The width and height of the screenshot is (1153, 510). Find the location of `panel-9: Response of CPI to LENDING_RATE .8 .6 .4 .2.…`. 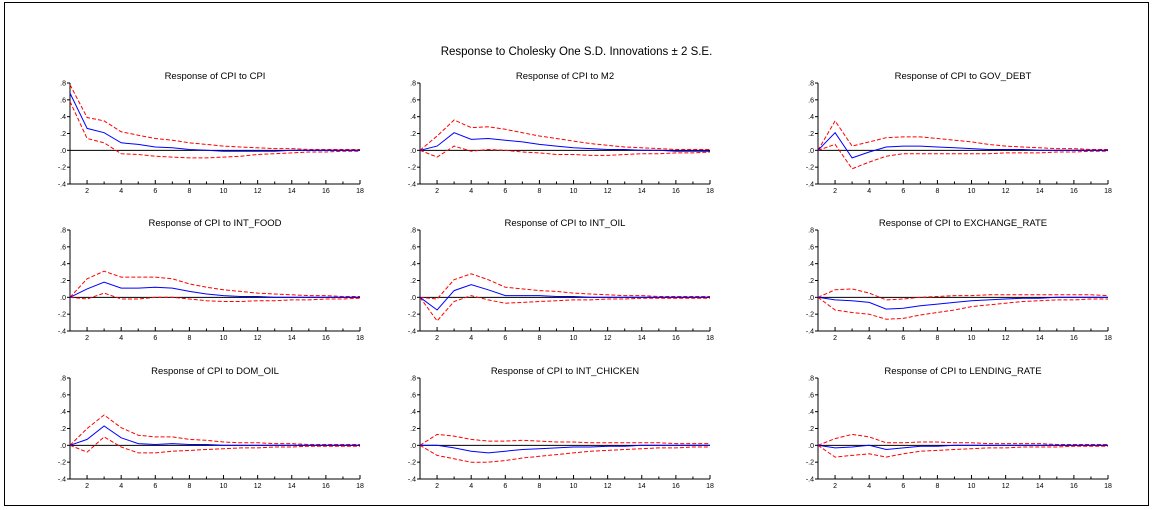

panel-9: Response of CPI to LENDING_RATE .8 .6 .4 .2.… is located at coordinates (959, 428).